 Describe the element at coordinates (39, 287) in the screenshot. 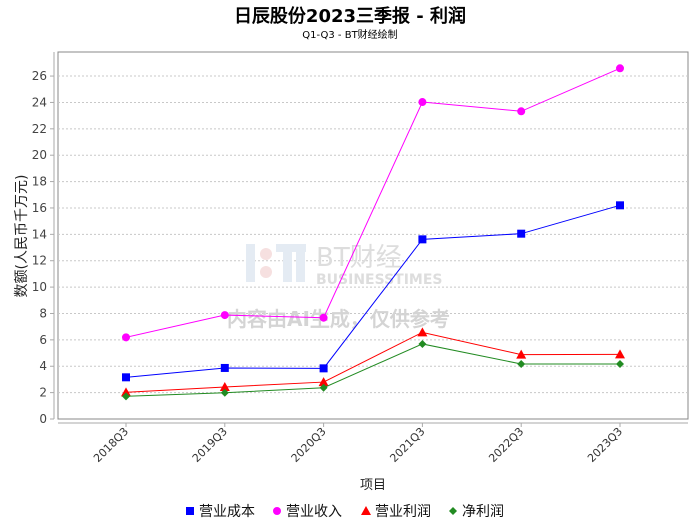

I see `y-tick-label: 10` at that location.